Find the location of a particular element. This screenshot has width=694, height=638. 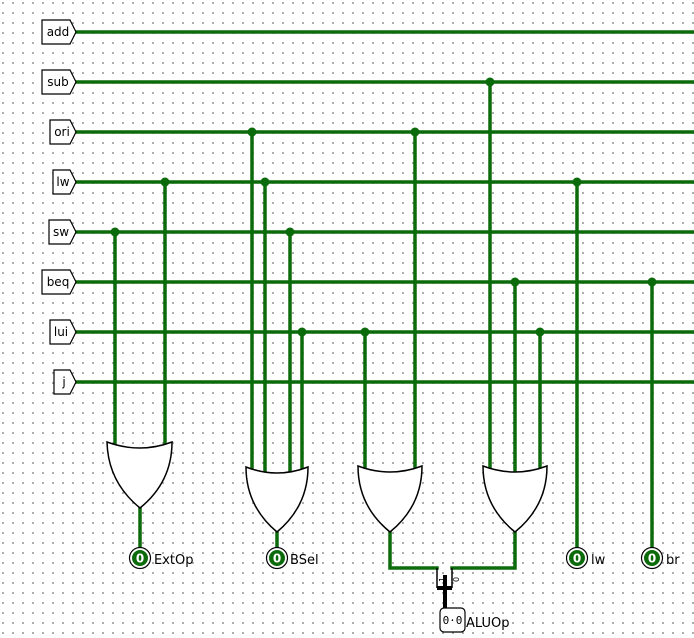

bsel-label: BSel is located at coordinates (304, 560).